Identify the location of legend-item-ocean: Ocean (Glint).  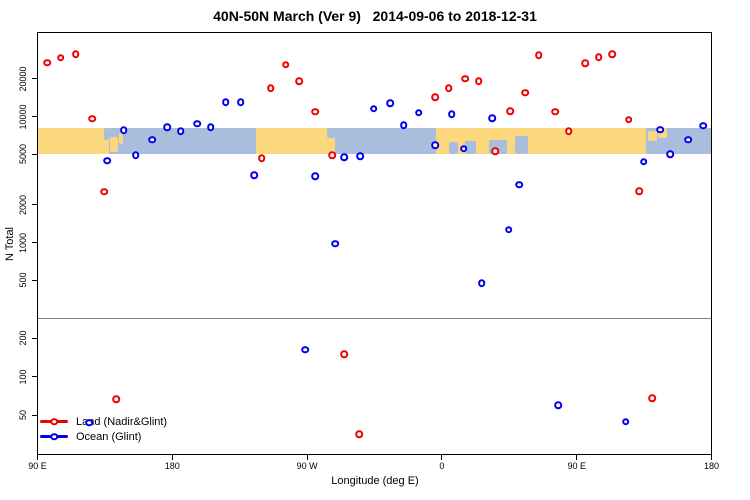
(103, 436).